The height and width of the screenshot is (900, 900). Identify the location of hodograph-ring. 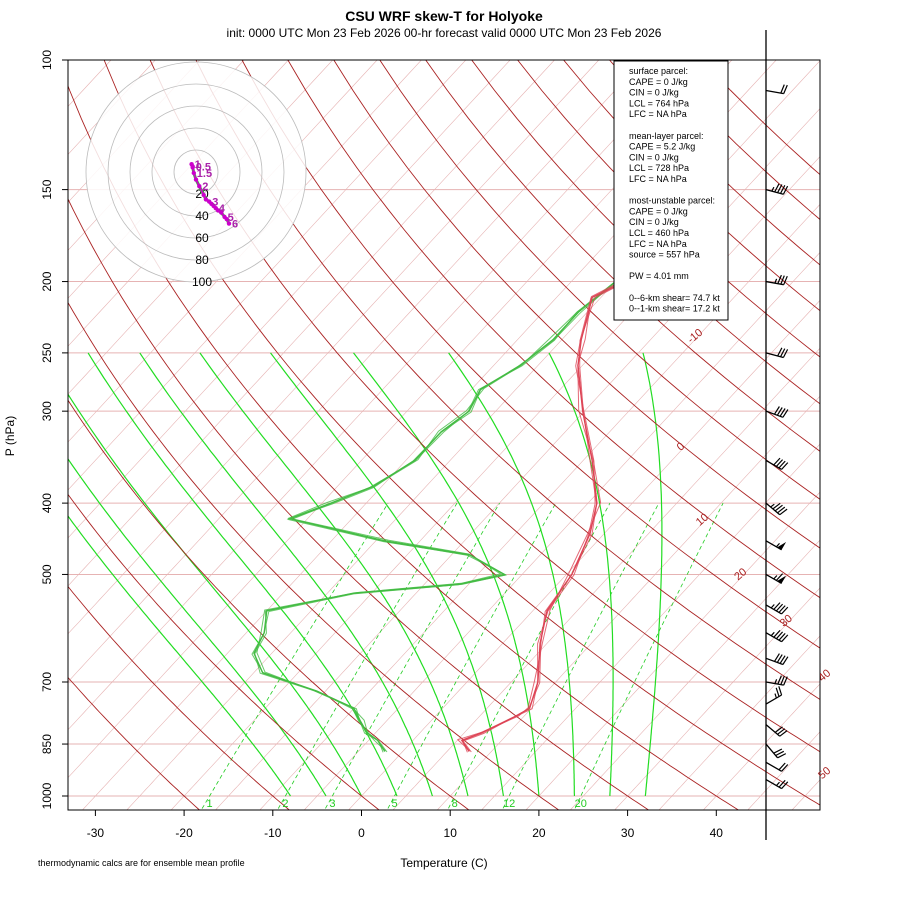
(196, 172).